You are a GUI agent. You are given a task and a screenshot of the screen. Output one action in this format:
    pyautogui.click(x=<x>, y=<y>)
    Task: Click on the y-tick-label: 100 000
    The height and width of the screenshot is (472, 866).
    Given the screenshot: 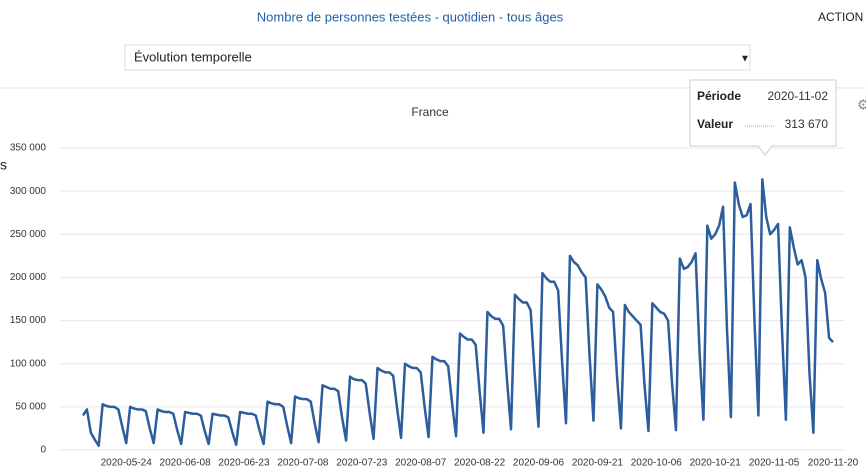 What is the action you would take?
    pyautogui.click(x=28, y=363)
    